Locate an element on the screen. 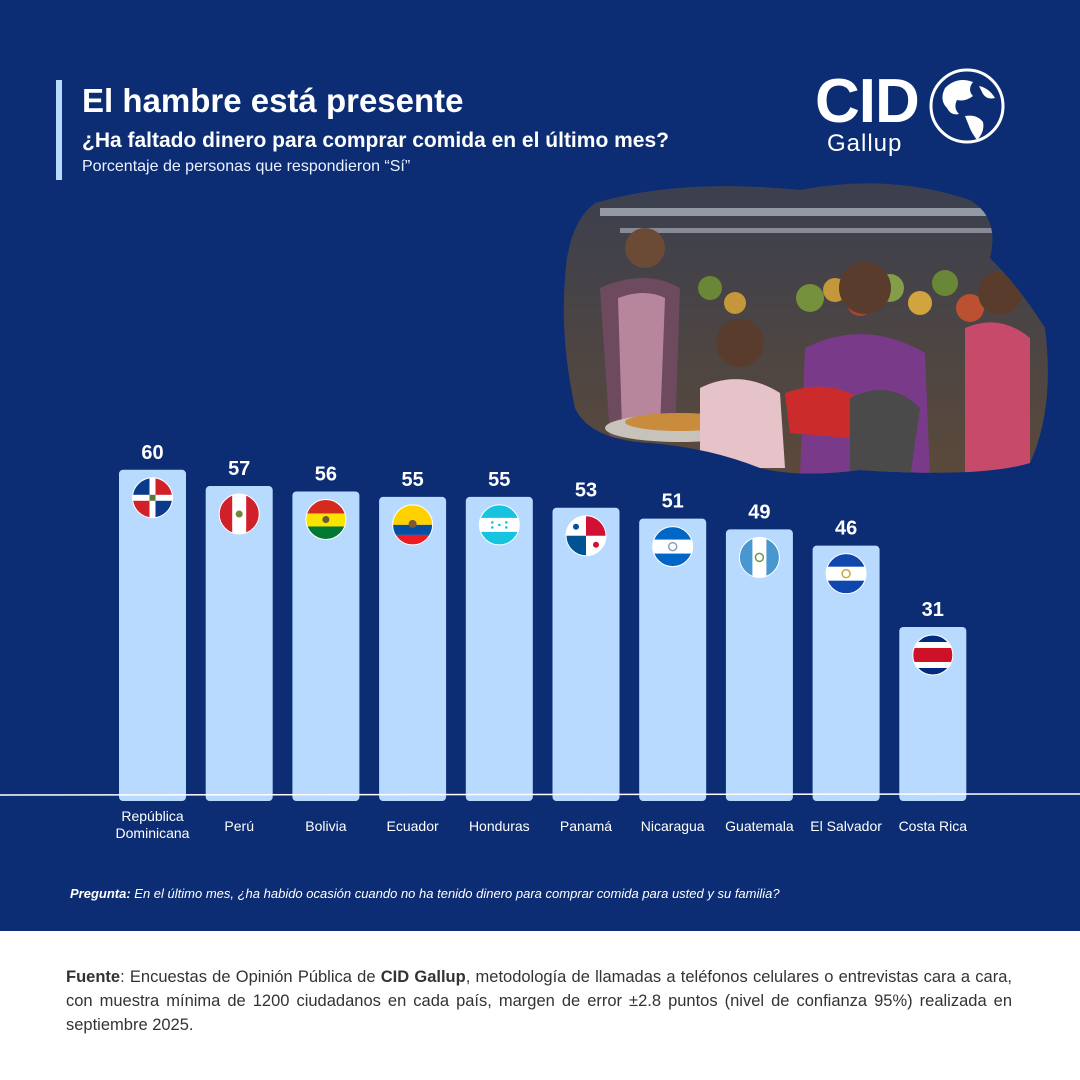  bar-group: 51 Nicaragua is located at coordinates (673, 662).